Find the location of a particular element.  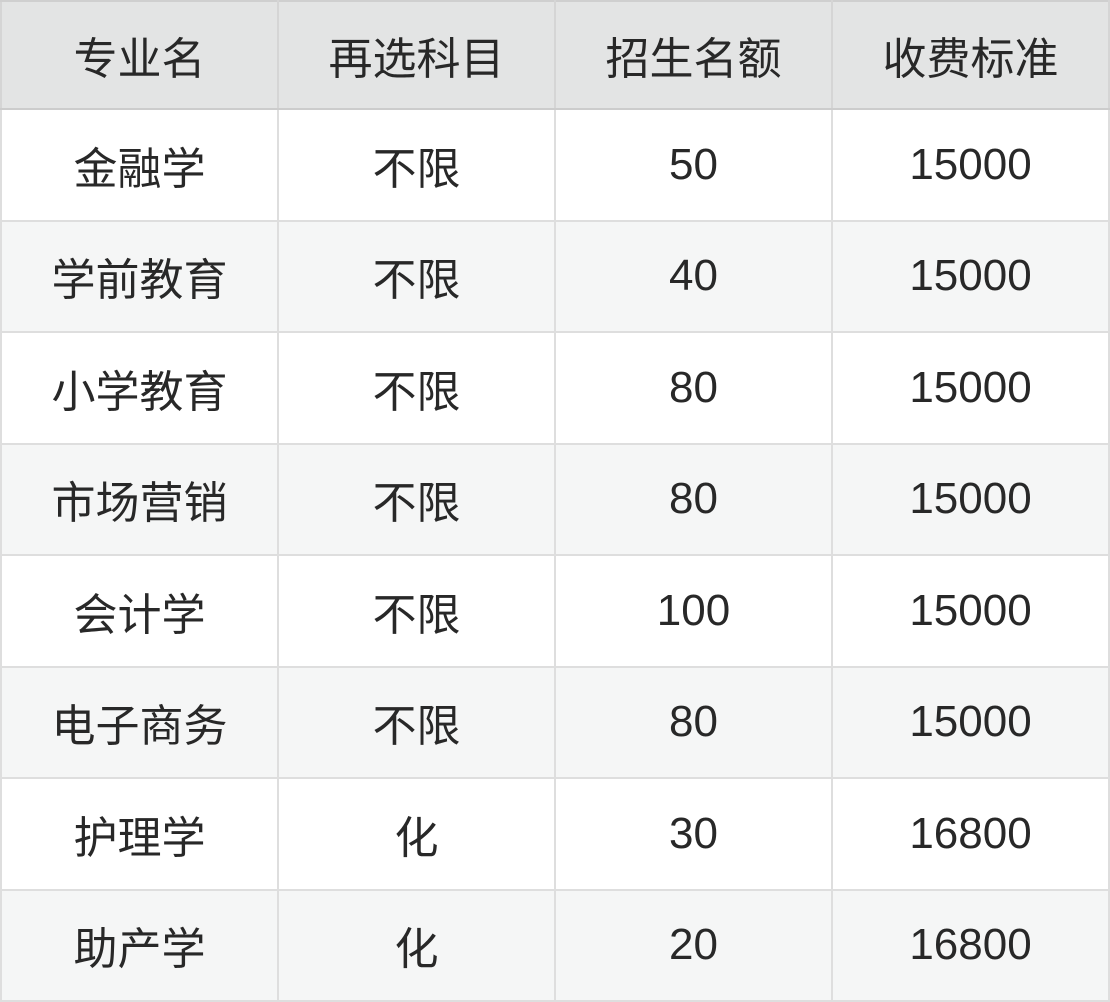

cell-enrollment-quota: 100 is located at coordinates (693, 611).